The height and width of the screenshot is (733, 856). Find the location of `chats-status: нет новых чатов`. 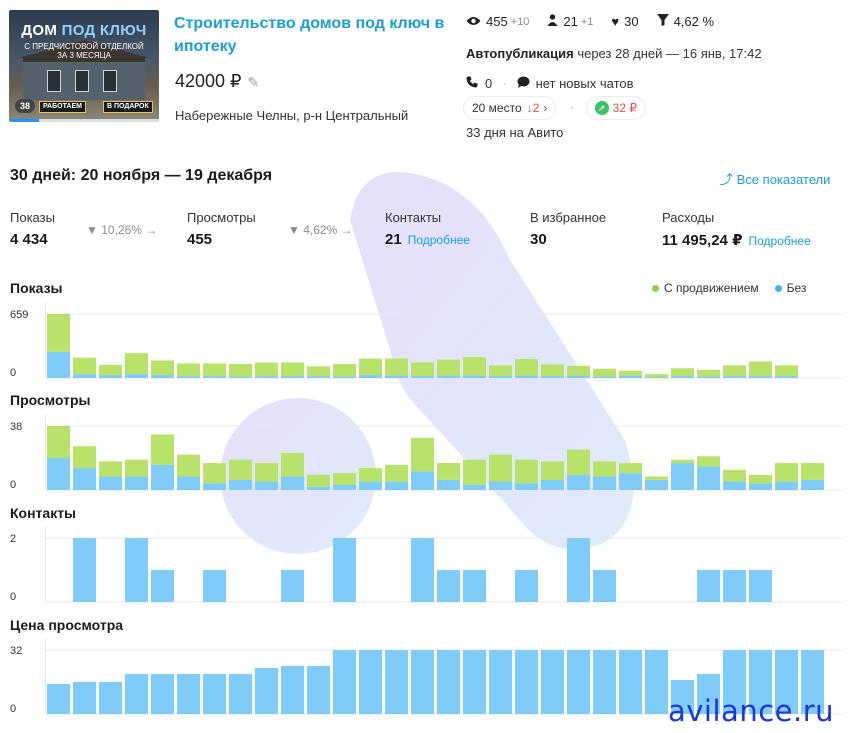

chats-status: нет новых чатов is located at coordinates (584, 83).